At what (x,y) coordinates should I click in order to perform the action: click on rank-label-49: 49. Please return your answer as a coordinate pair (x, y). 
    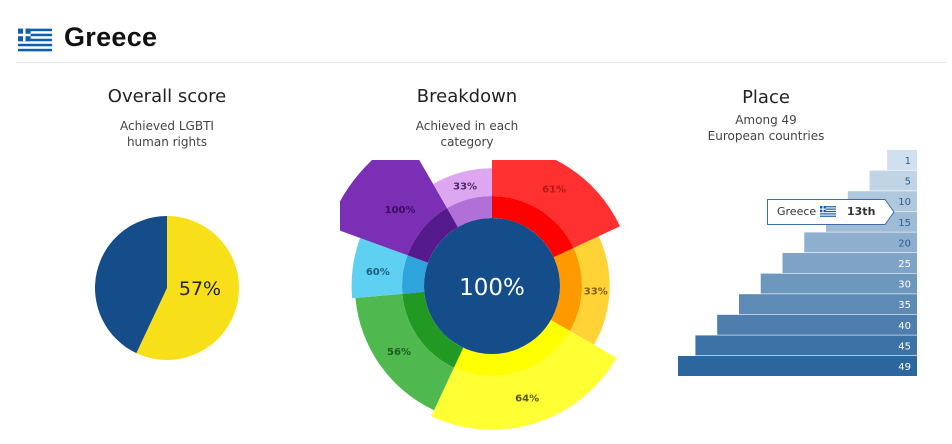
    Looking at the image, I should click on (904, 367).